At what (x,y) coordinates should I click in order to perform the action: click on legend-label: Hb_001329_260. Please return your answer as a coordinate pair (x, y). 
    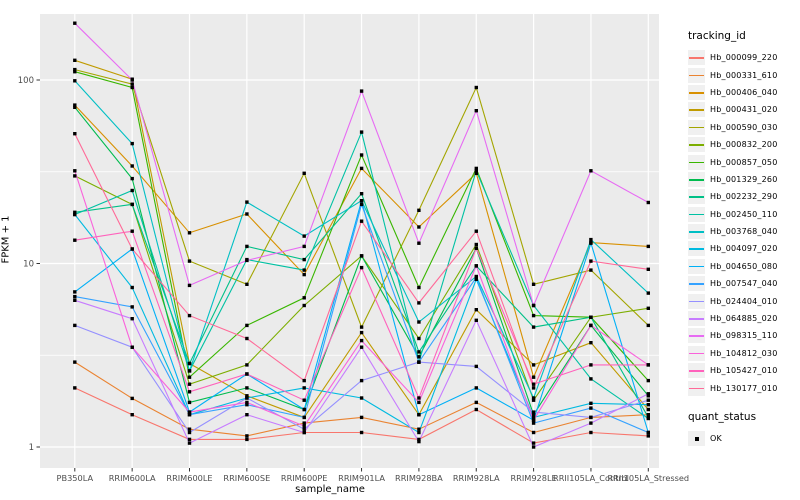
    Looking at the image, I should click on (744, 179).